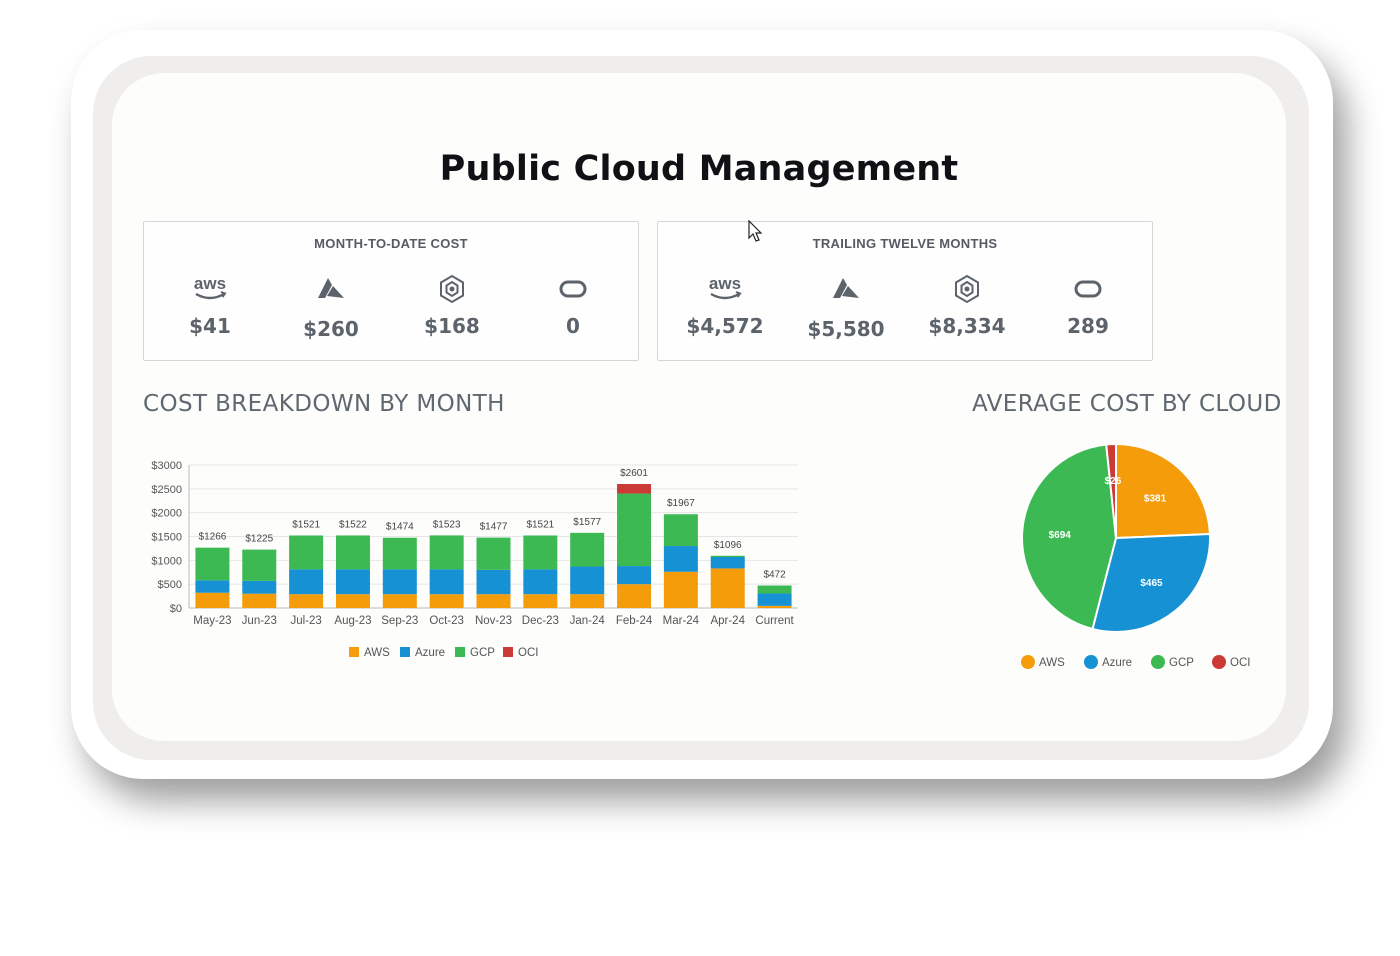 This screenshot has height=956, width=1400. I want to click on card-title: TRAILING TWELVE MONTHS, so click(905, 243).